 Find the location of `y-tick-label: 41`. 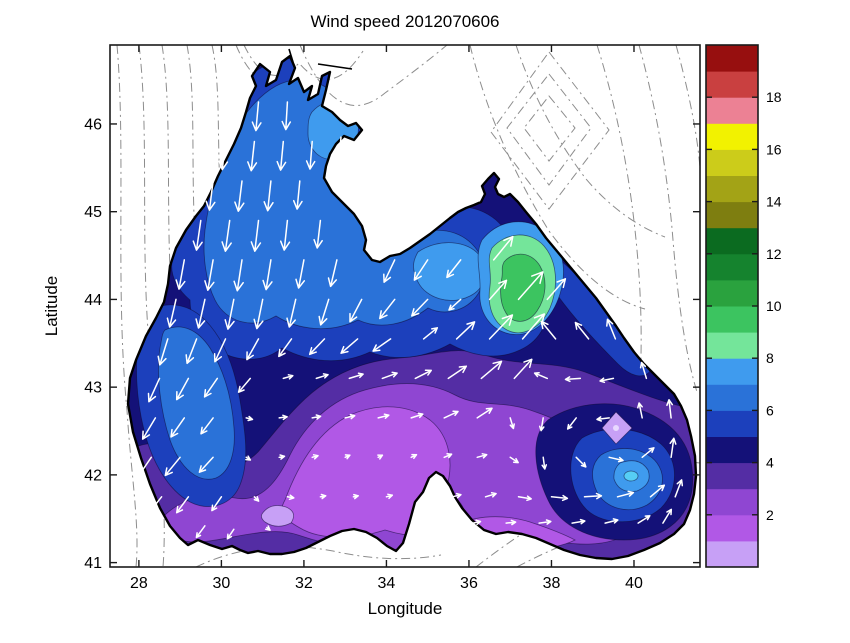

y-tick-label: 41 is located at coordinates (93, 563).